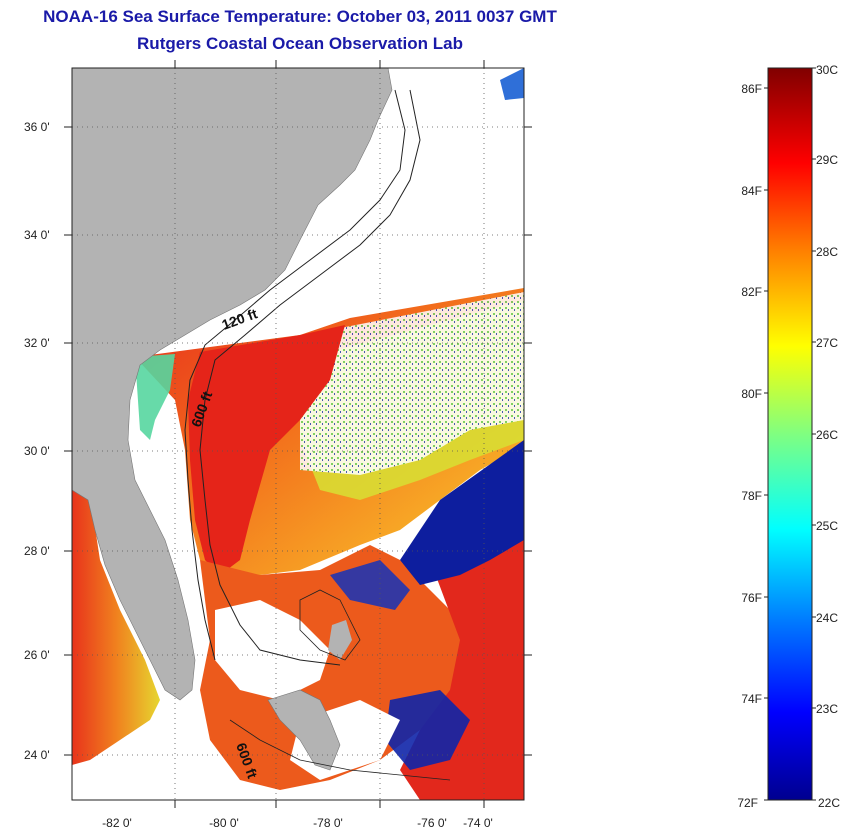  What do you see at coordinates (300, 43) in the screenshot?
I see `map-subtitle: Rutgers Coastal Ocean Observation Lab` at bounding box center [300, 43].